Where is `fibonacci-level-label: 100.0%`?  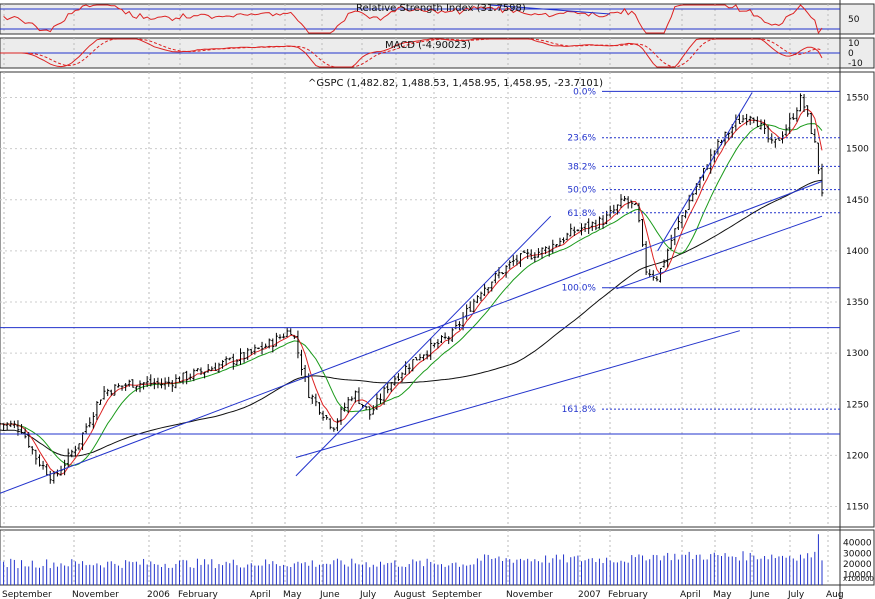 fibonacci-level-label: 100.0% is located at coordinates (579, 289).